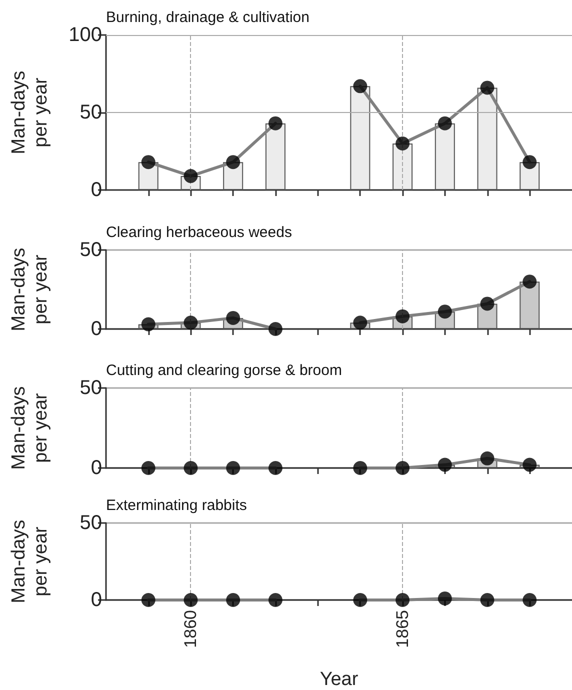 Image resolution: width=572 pixels, height=690 pixels. I want to click on chart-title: Exterminating rabbits, so click(176, 505).